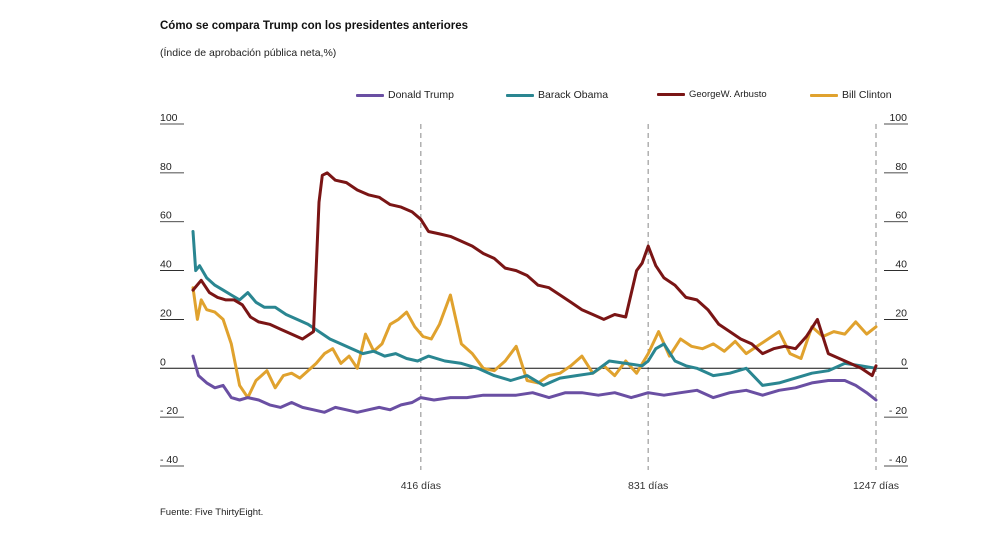 The image size is (998, 551). Describe the element at coordinates (901, 167) in the screenshot. I see `y-tick-label-right: 80` at that location.